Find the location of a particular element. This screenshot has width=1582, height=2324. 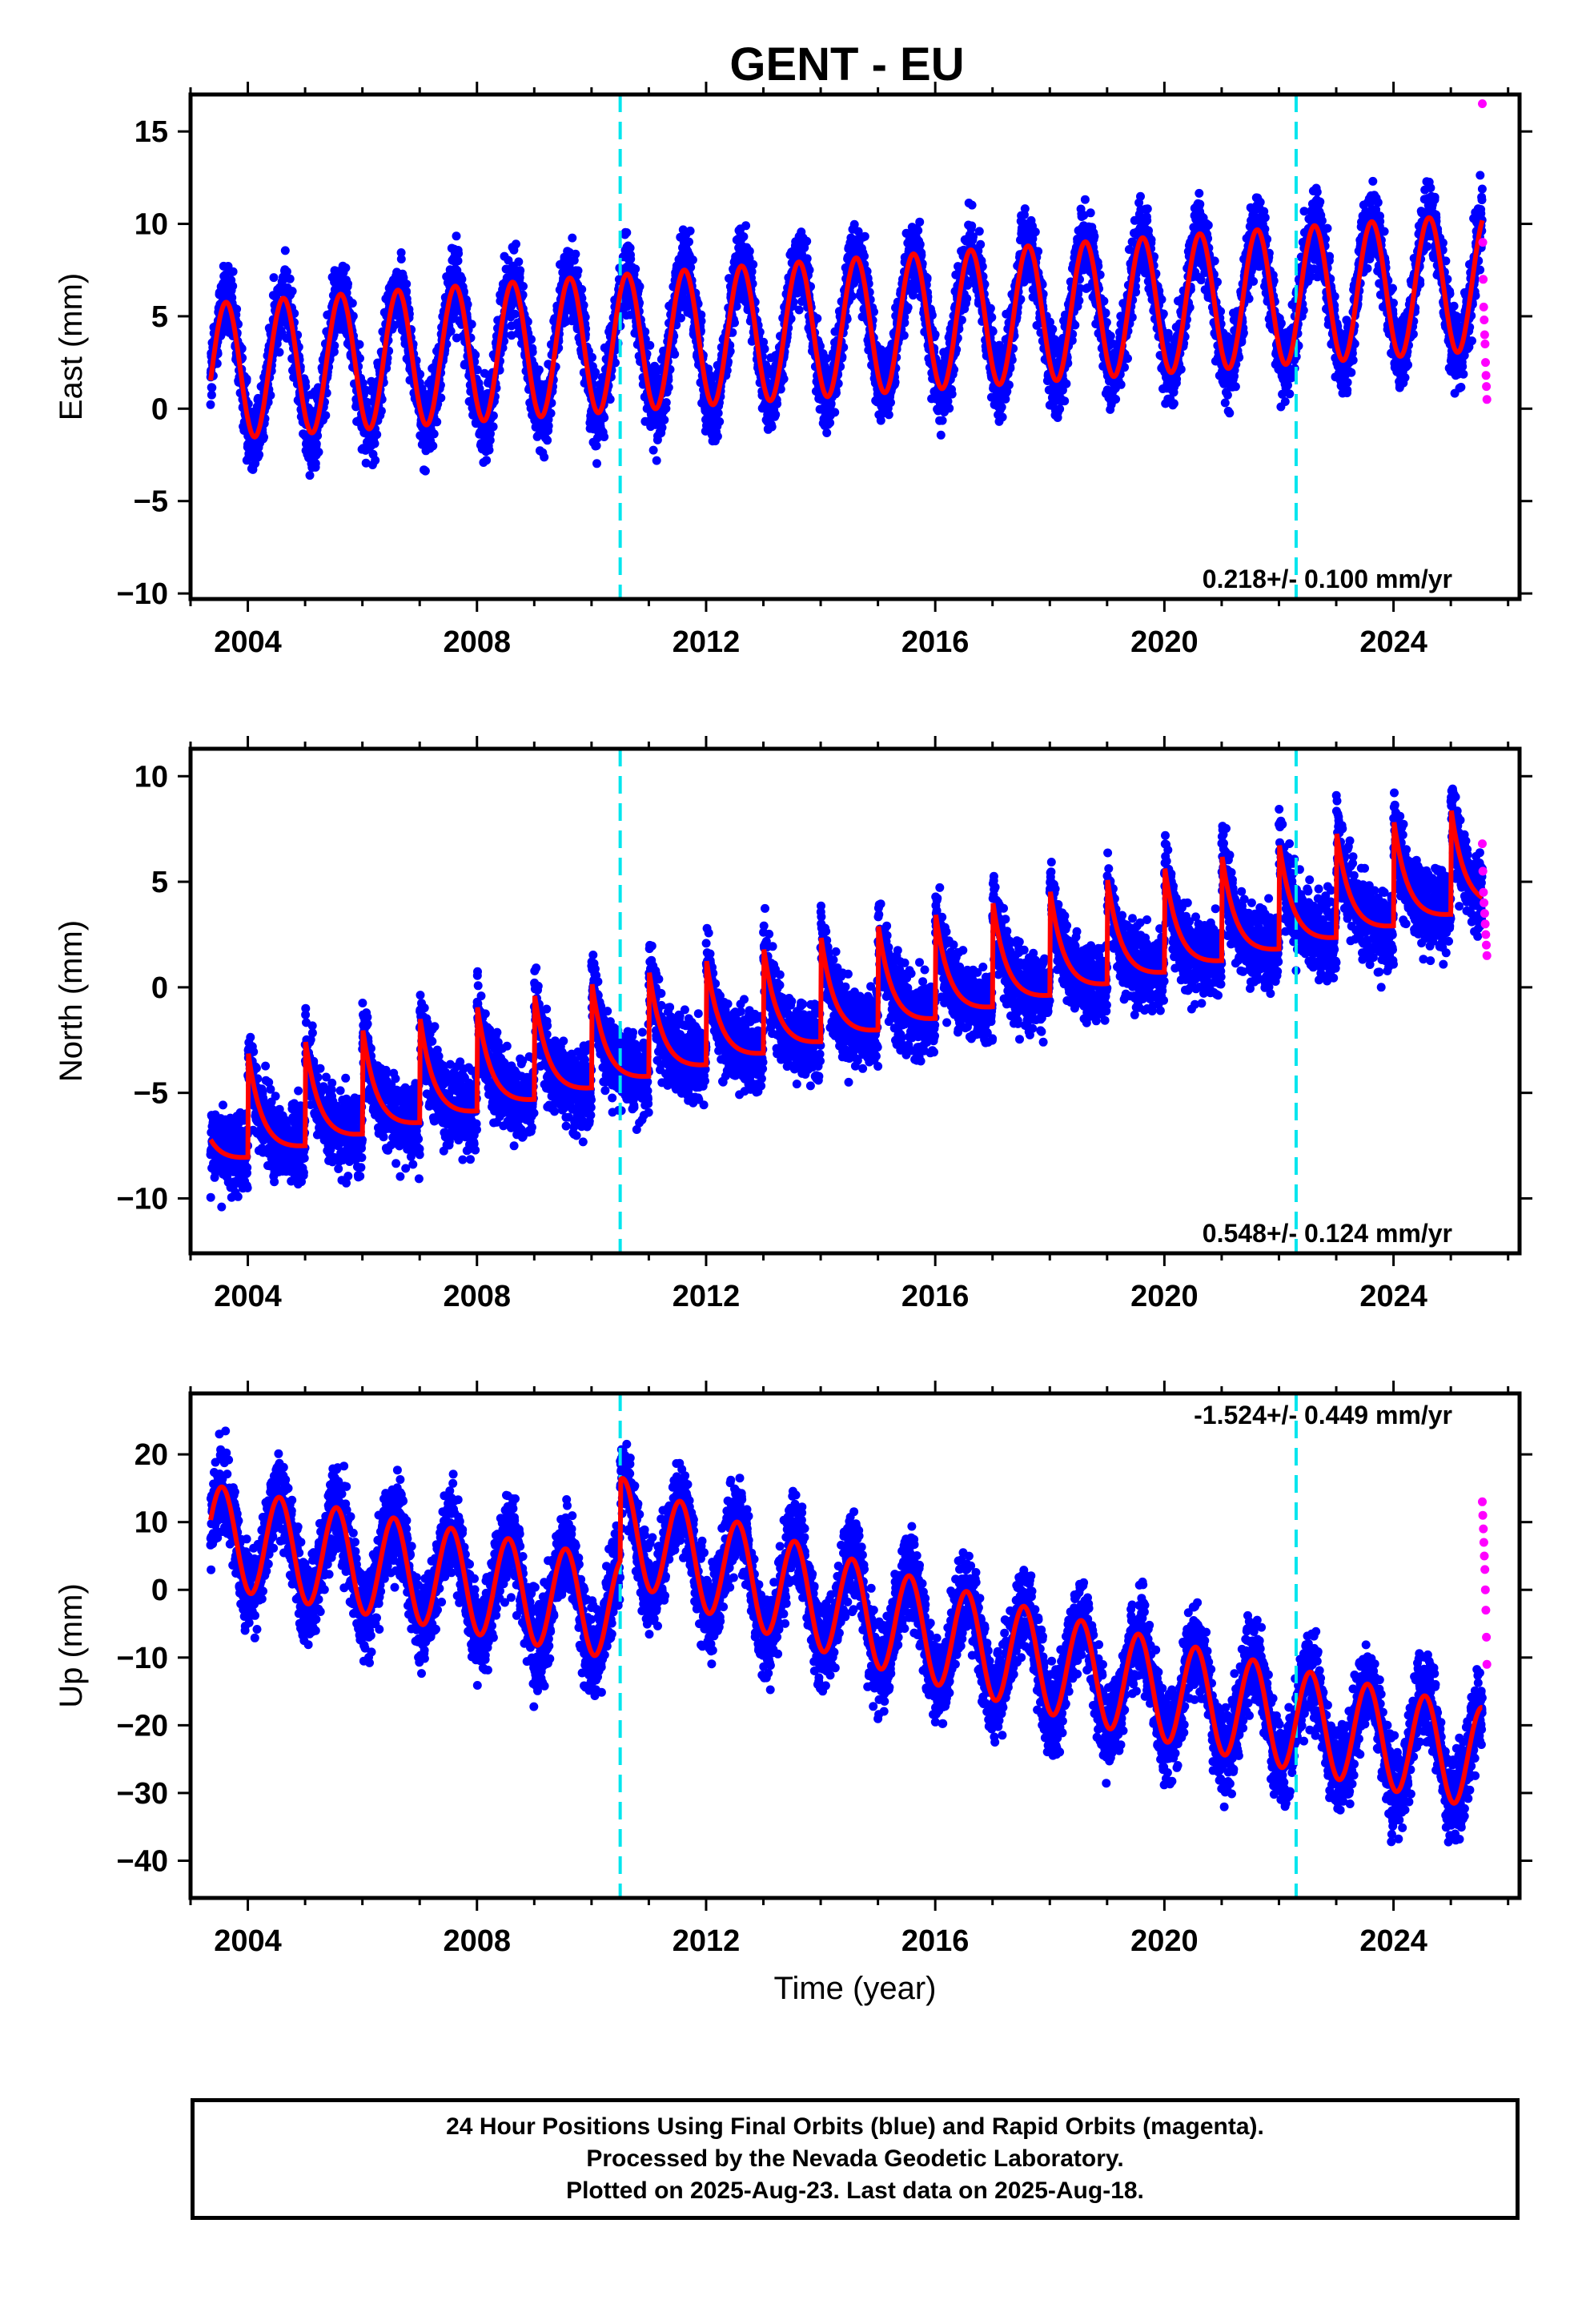

chart-title: GENT - EU is located at coordinates (847, 64).